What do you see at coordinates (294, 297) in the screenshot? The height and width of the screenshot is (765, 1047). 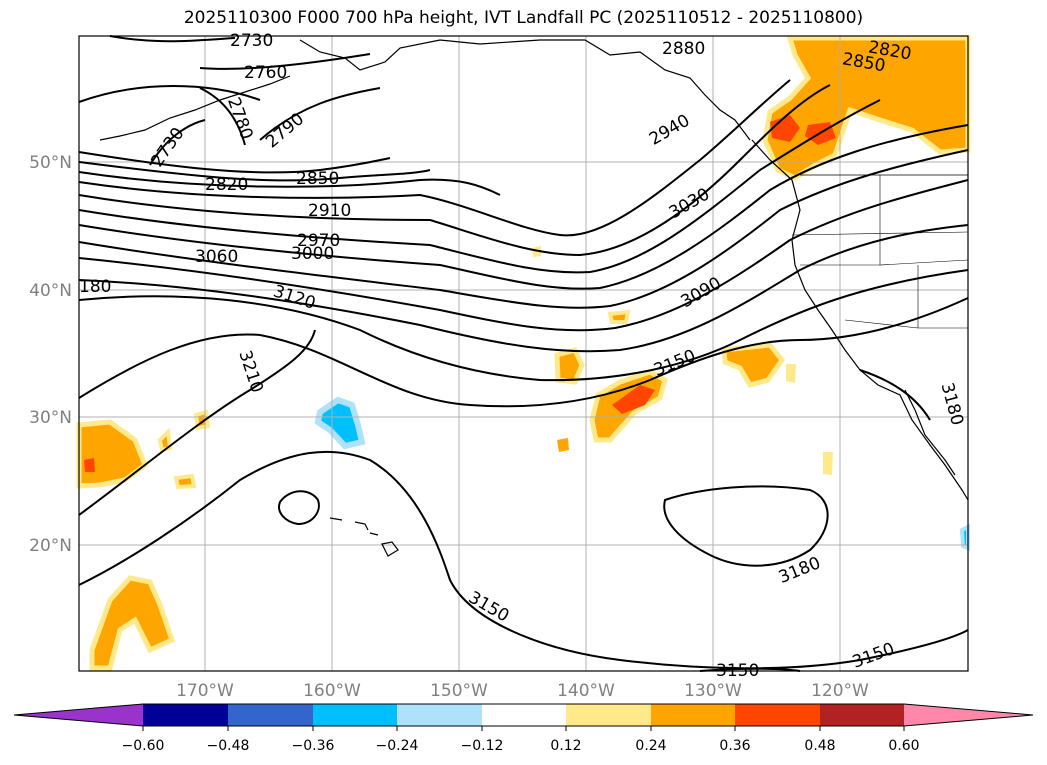 I see `contour-label: 3120` at bounding box center [294, 297].